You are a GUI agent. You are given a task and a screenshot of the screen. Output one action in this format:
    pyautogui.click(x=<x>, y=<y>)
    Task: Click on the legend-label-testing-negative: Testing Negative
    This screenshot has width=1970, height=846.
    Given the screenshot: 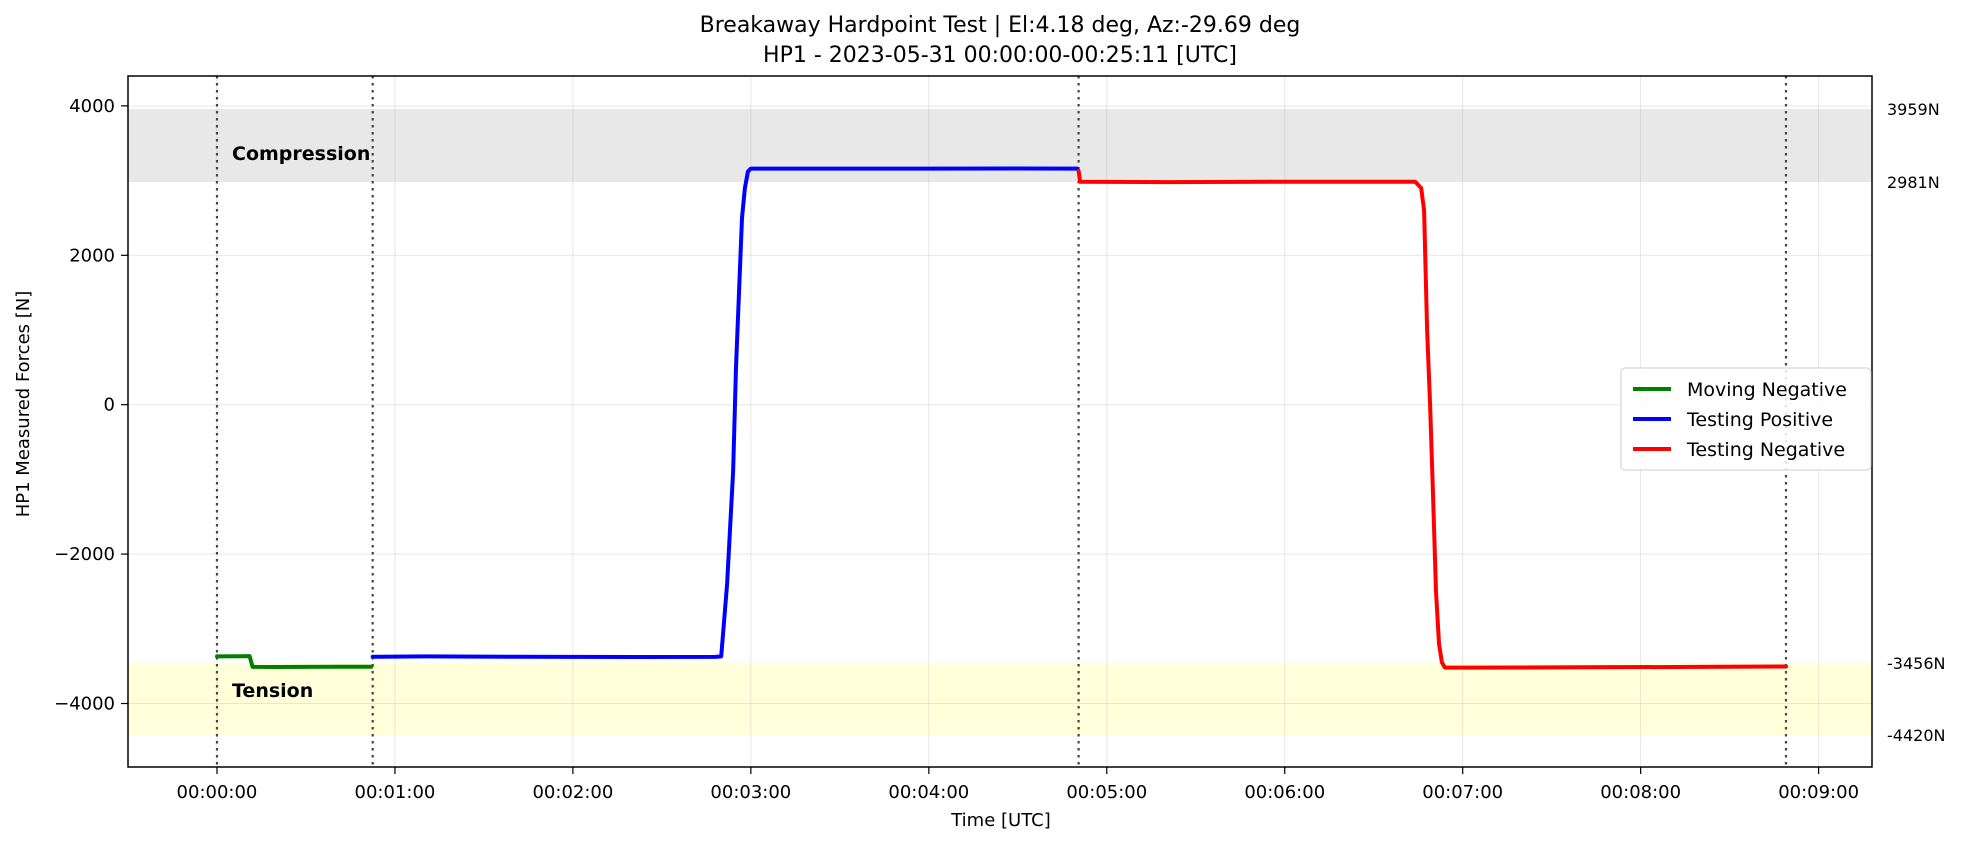 What is the action you would take?
    pyautogui.click(x=1765, y=450)
    